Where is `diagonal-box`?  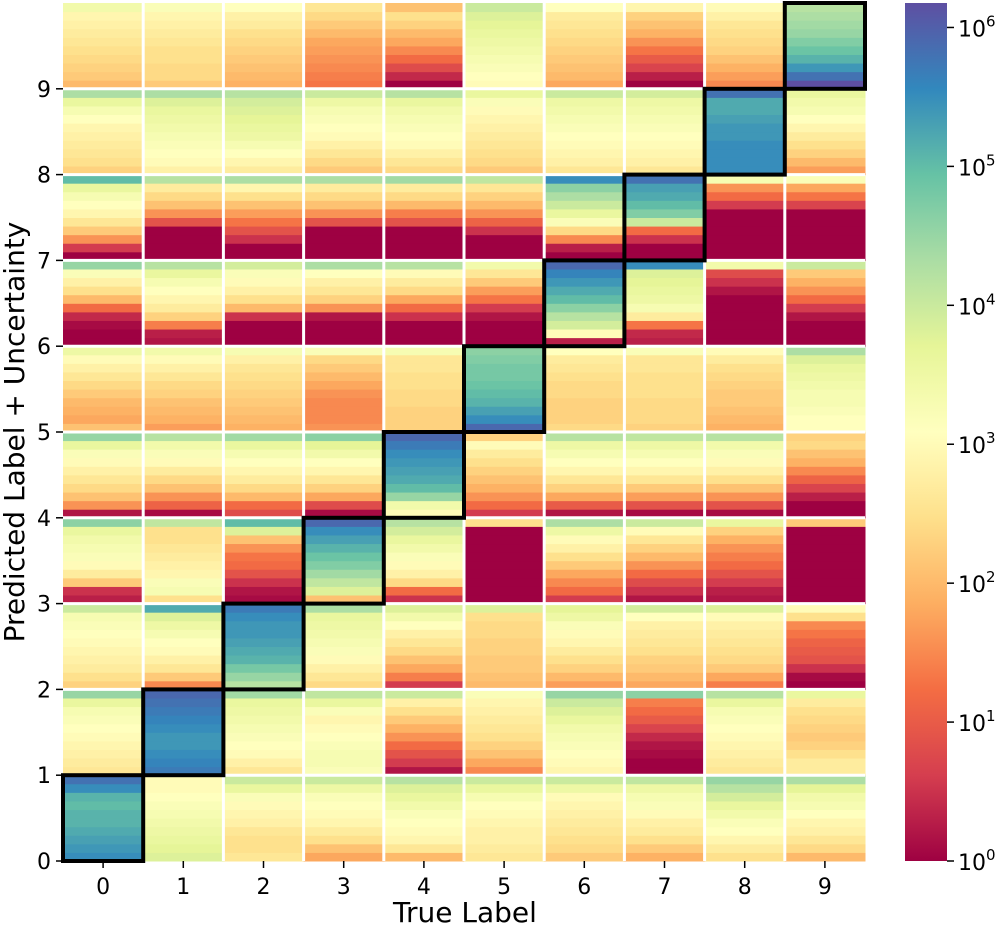
diagonal-box is located at coordinates (423, 475).